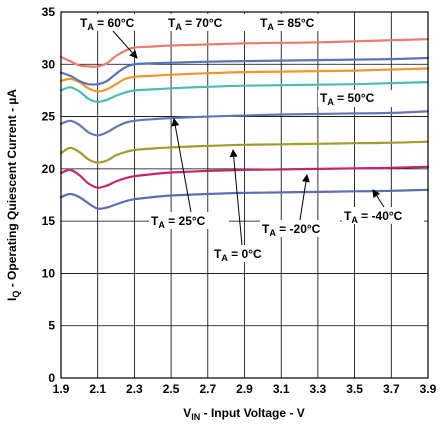 The width and height of the screenshot is (443, 430). What do you see at coordinates (49, 273) in the screenshot?
I see `y-tick-label: 10` at bounding box center [49, 273].